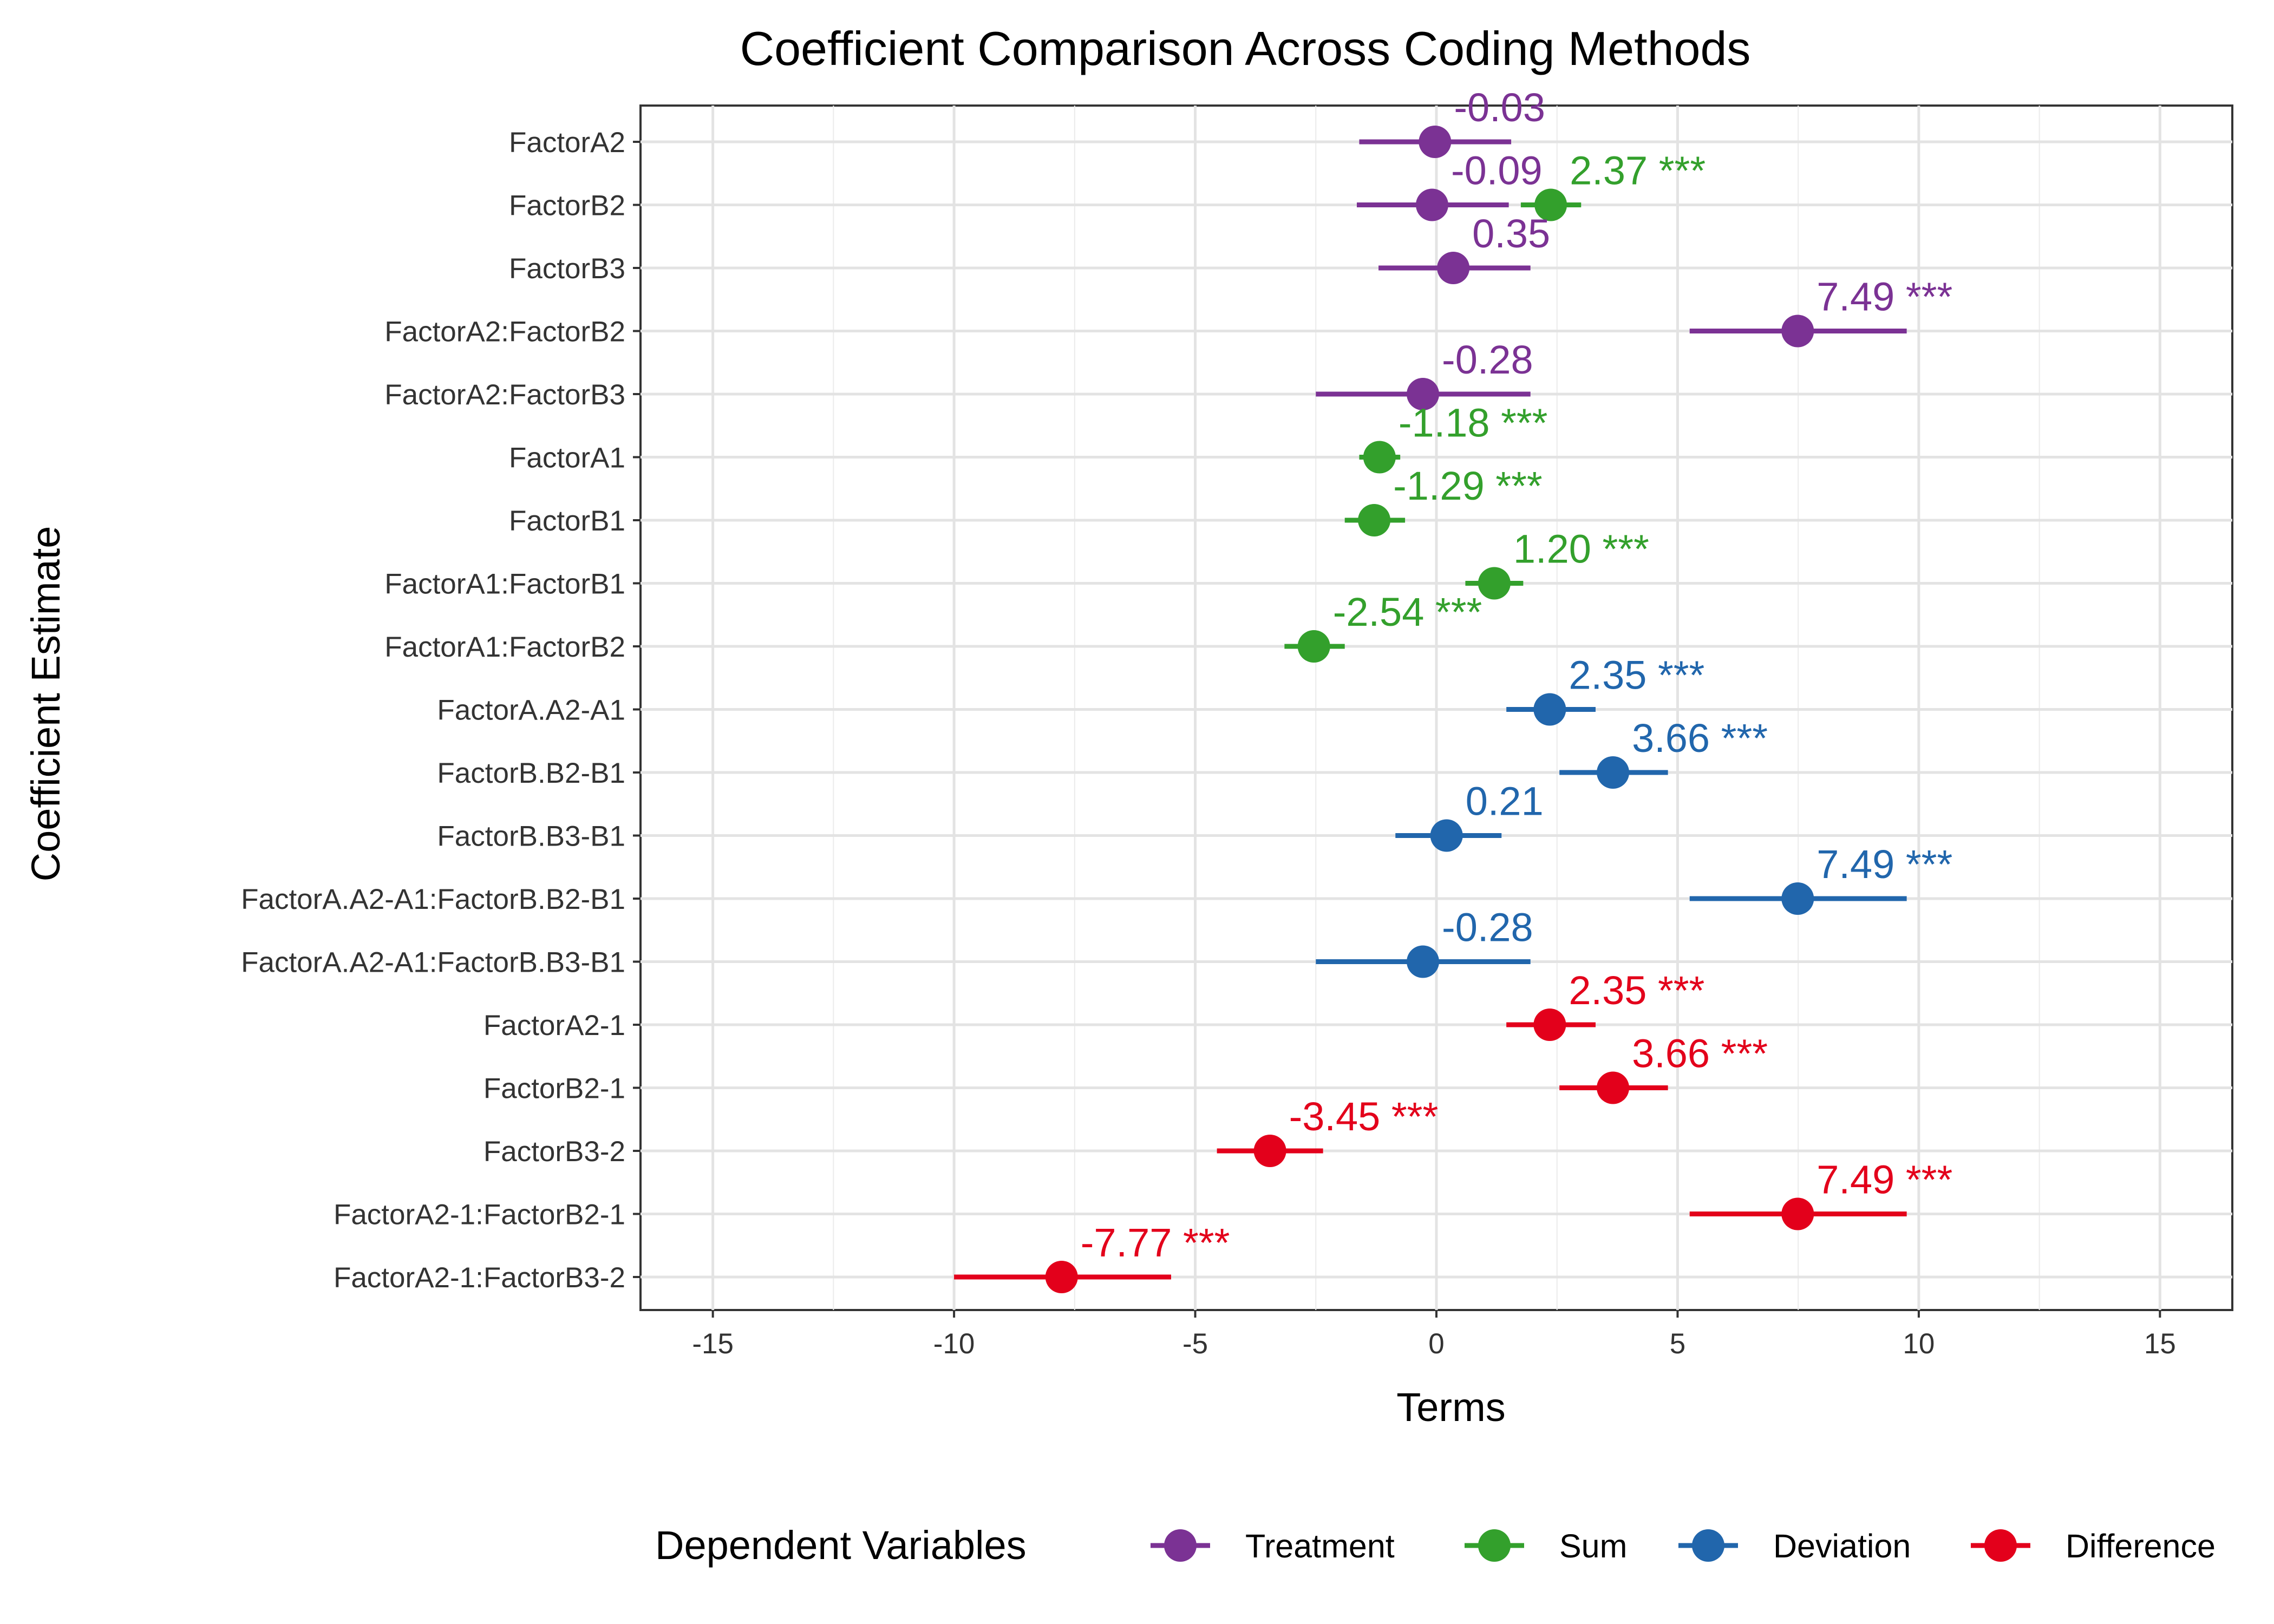  What do you see at coordinates (505, 332) in the screenshot?
I see `y-tick-label: FactorA2:FactorB2` at bounding box center [505, 332].